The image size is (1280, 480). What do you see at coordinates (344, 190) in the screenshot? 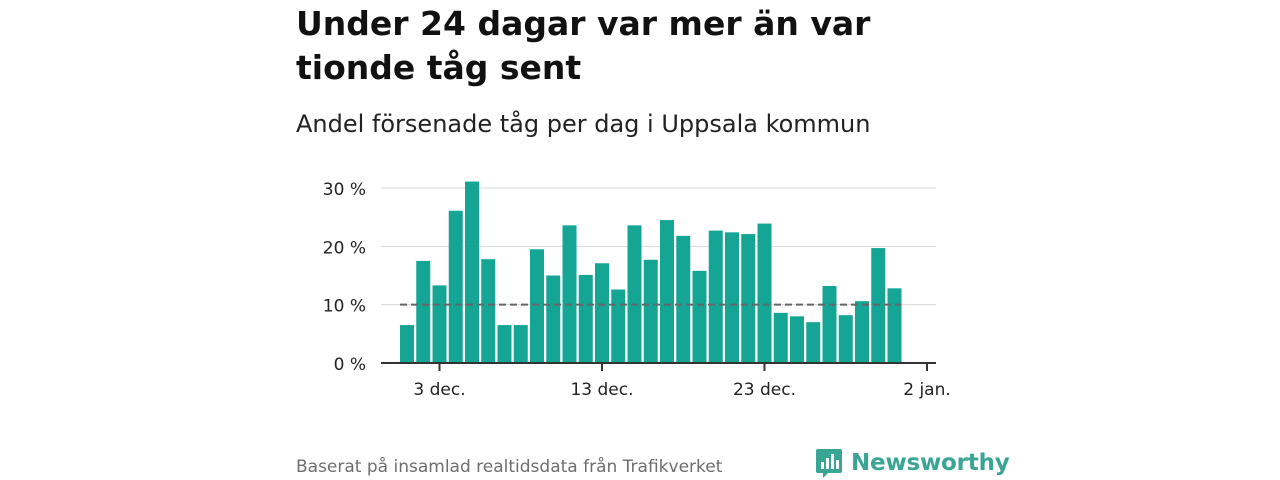
I see `y-tick-label: 30 %` at bounding box center [344, 190].